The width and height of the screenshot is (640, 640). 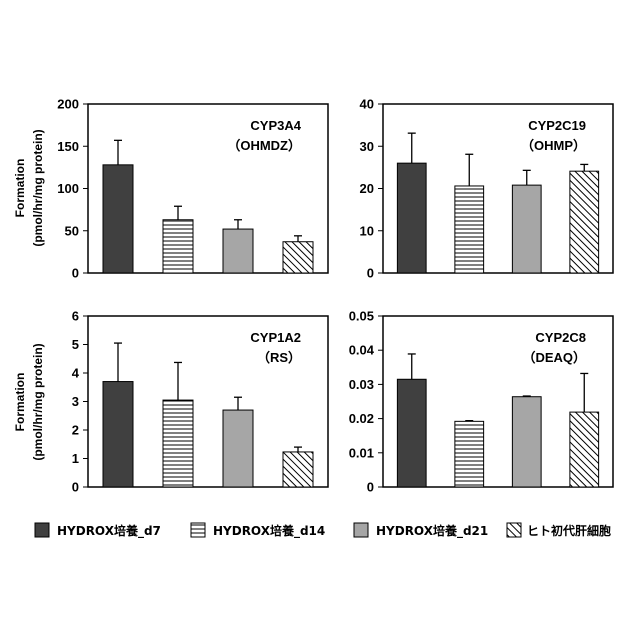 I want to click on bar-cyp1a2-primary-hepatocytes, so click(x=298, y=469).